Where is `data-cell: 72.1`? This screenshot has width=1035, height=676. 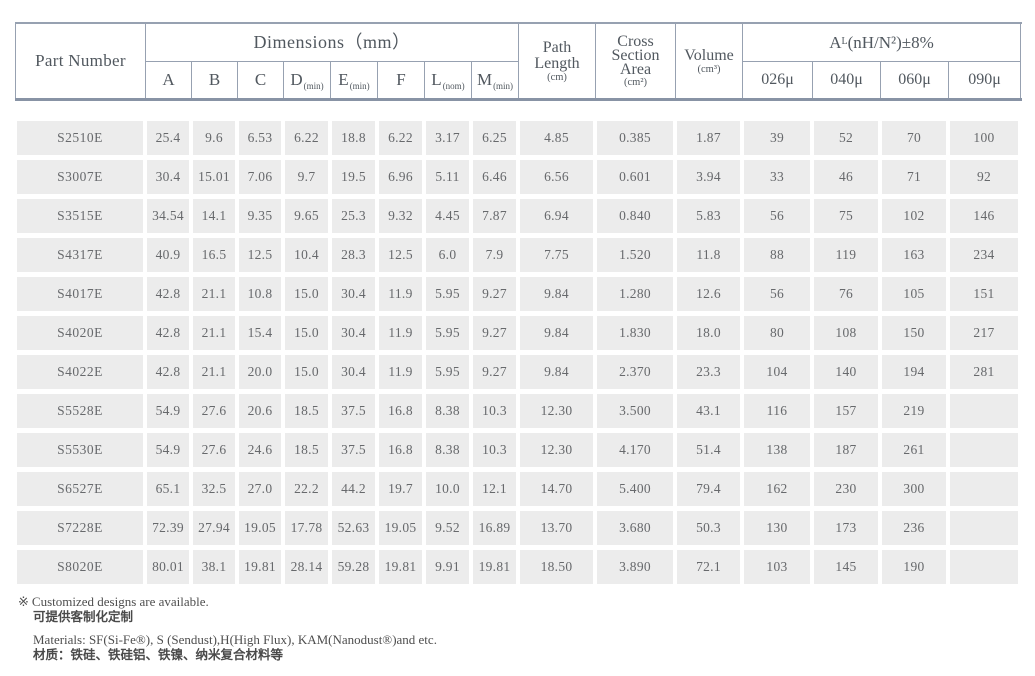 data-cell: 72.1 is located at coordinates (708, 566).